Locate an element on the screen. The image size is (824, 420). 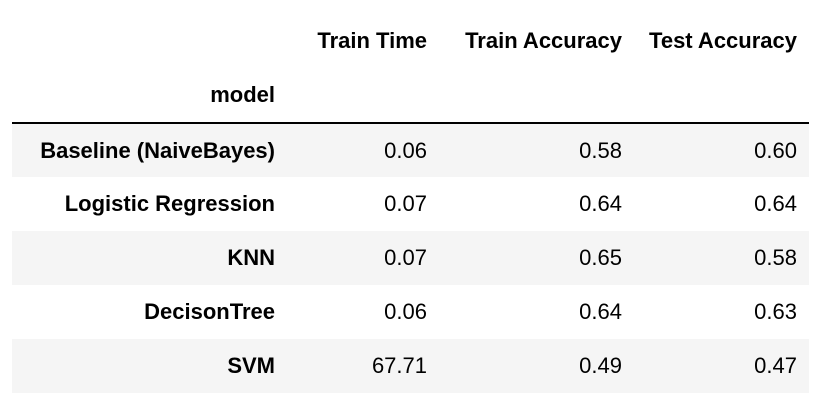
table-row: KNN 0.07 0.65 0.58 is located at coordinates (410, 258).